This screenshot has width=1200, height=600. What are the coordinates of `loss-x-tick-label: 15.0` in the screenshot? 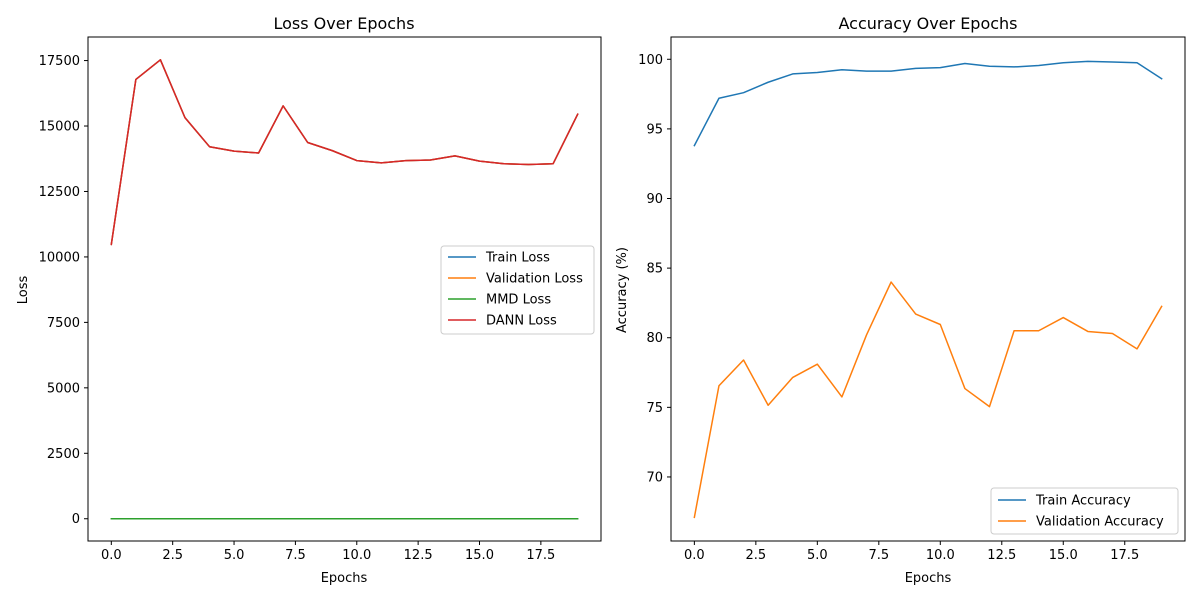 It's located at (479, 555).